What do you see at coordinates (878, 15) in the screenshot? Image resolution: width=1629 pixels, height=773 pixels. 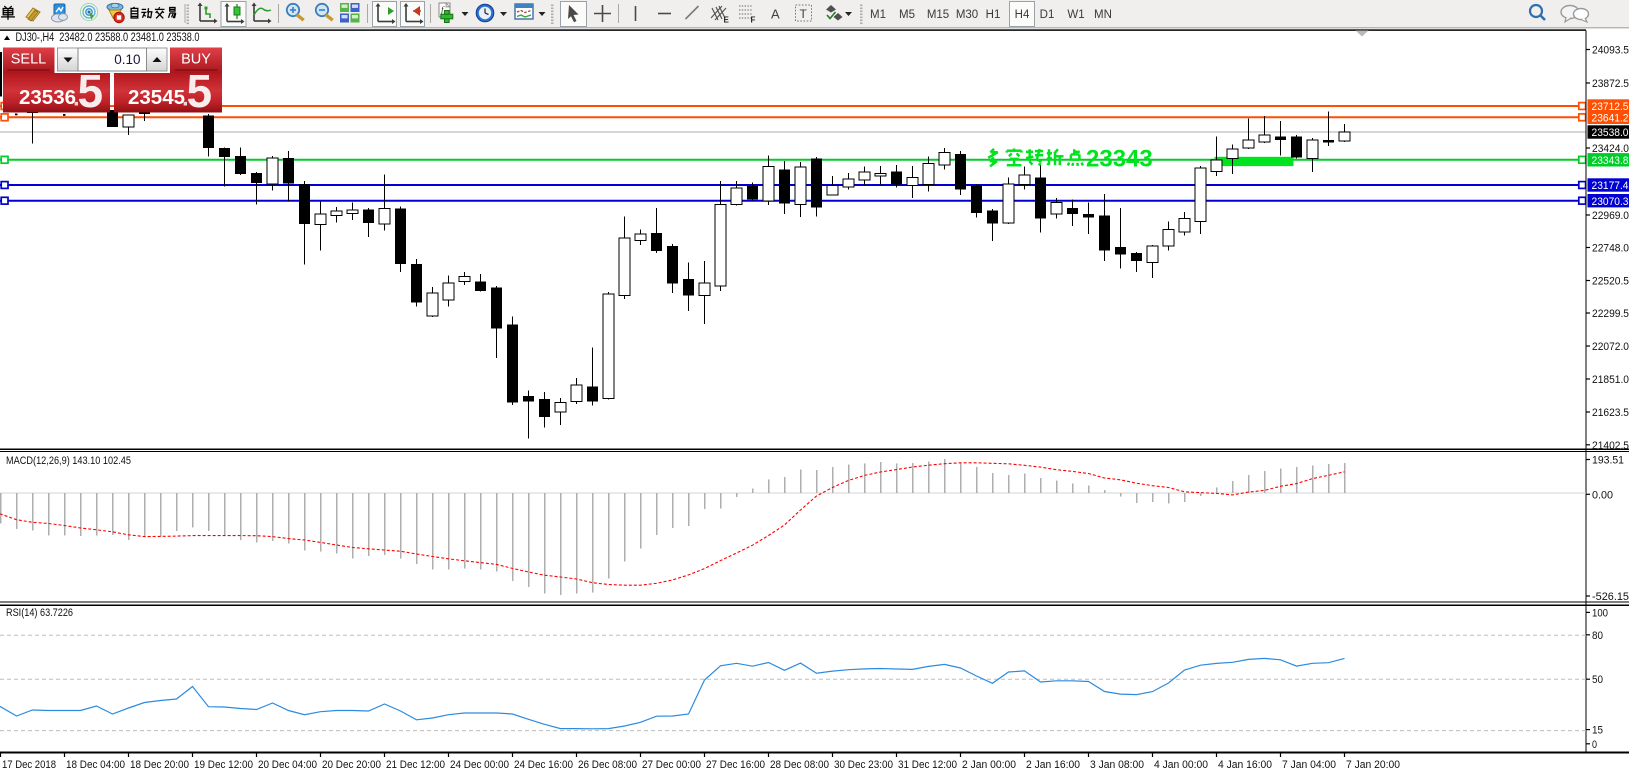 I see `svg-text: M1` at bounding box center [878, 15].